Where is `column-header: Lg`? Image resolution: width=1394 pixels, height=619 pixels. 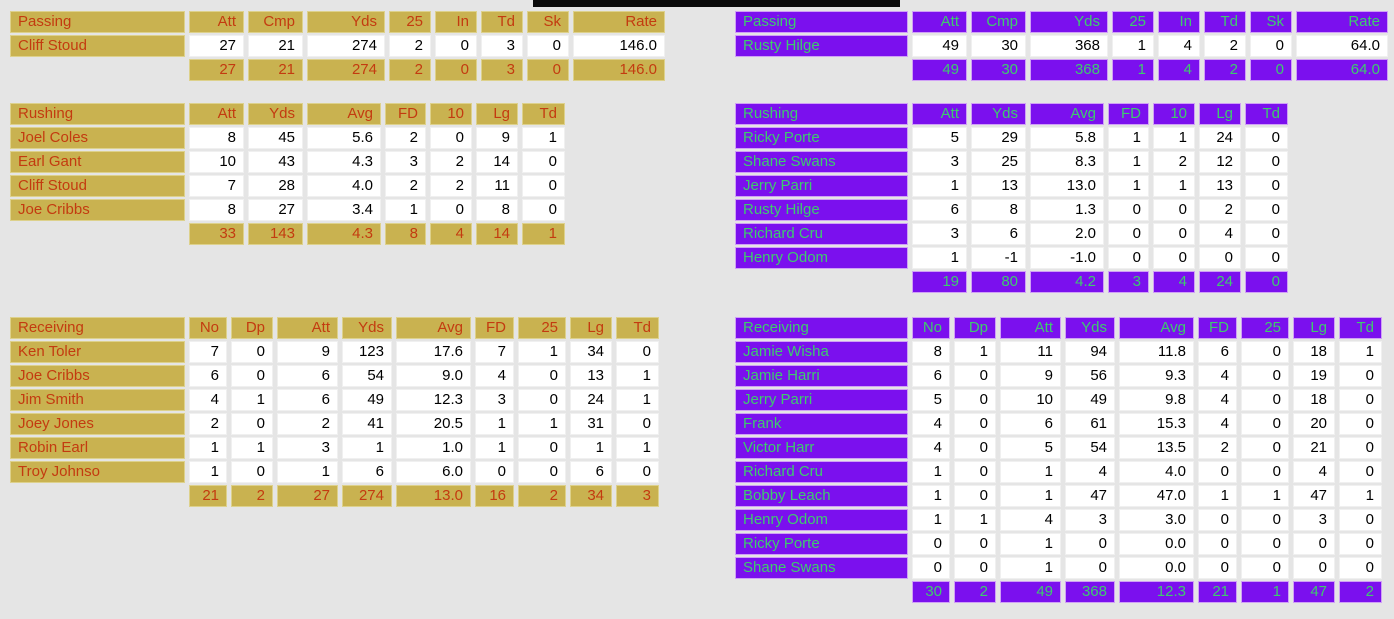
column-header: Lg is located at coordinates (497, 114).